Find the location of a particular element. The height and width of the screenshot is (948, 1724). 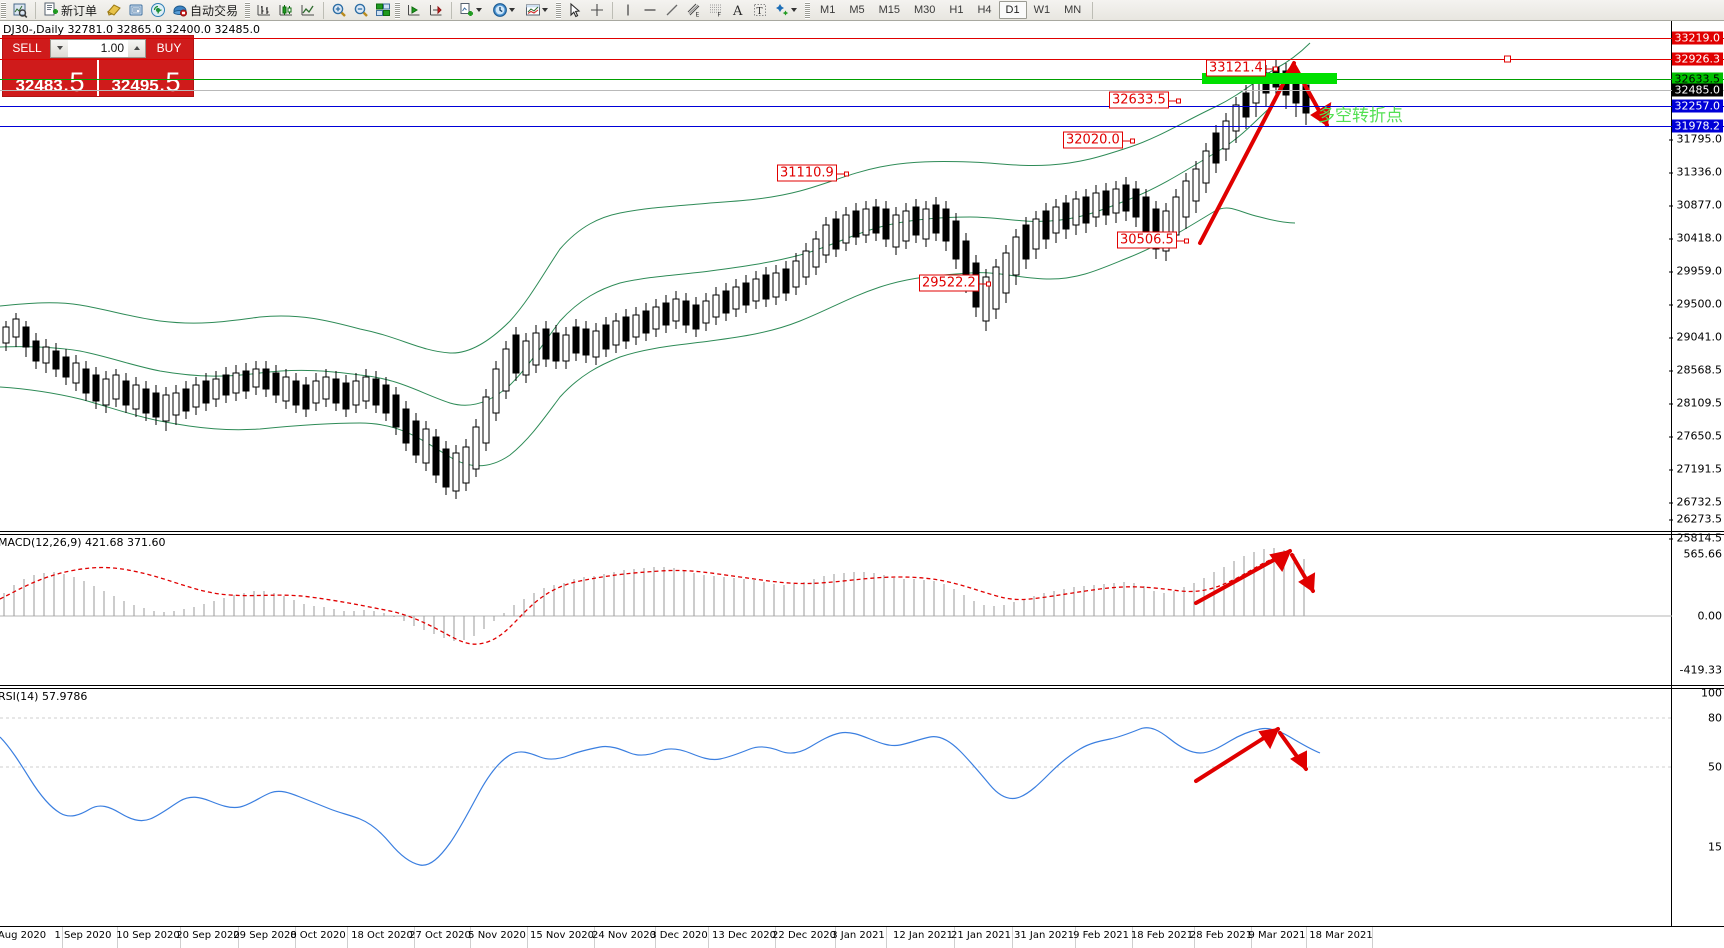

volume-value: 1.00 is located at coordinates (98, 48).